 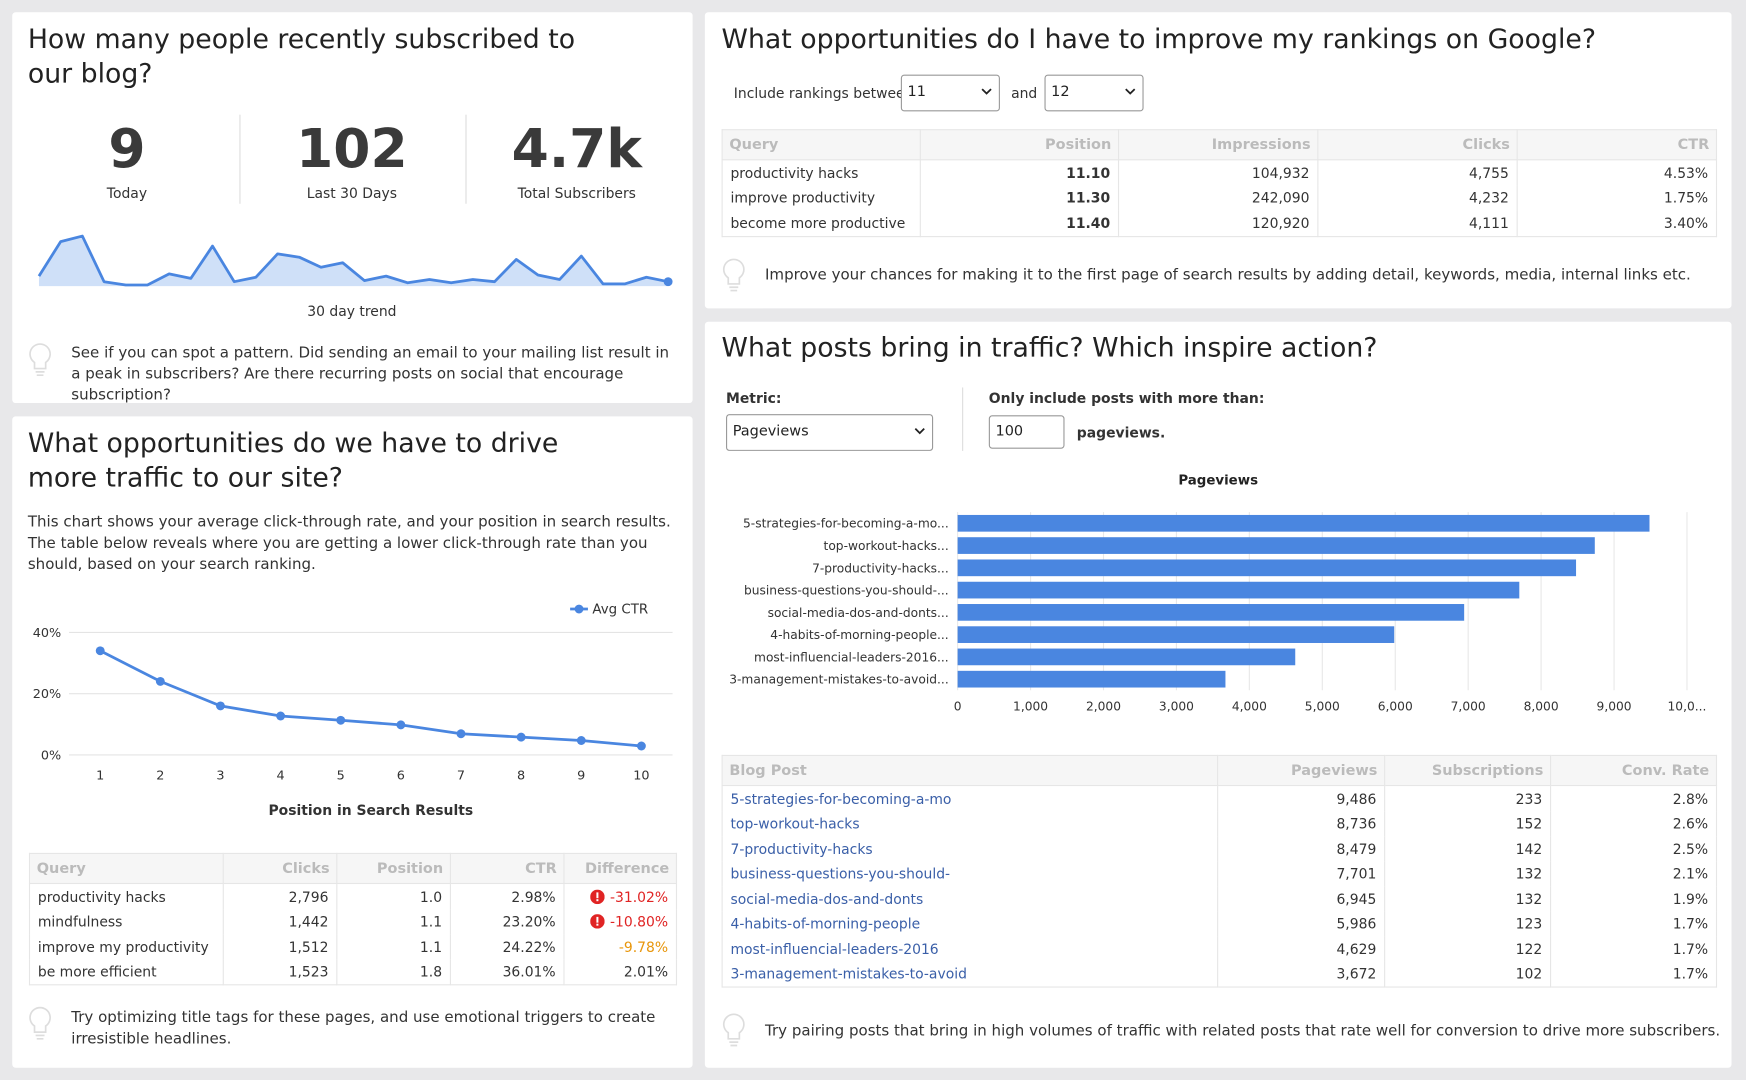 What do you see at coordinates (970, 798) in the screenshot?
I see `table-cell: 5-strategies-for-becoming-a-mo` at bounding box center [970, 798].